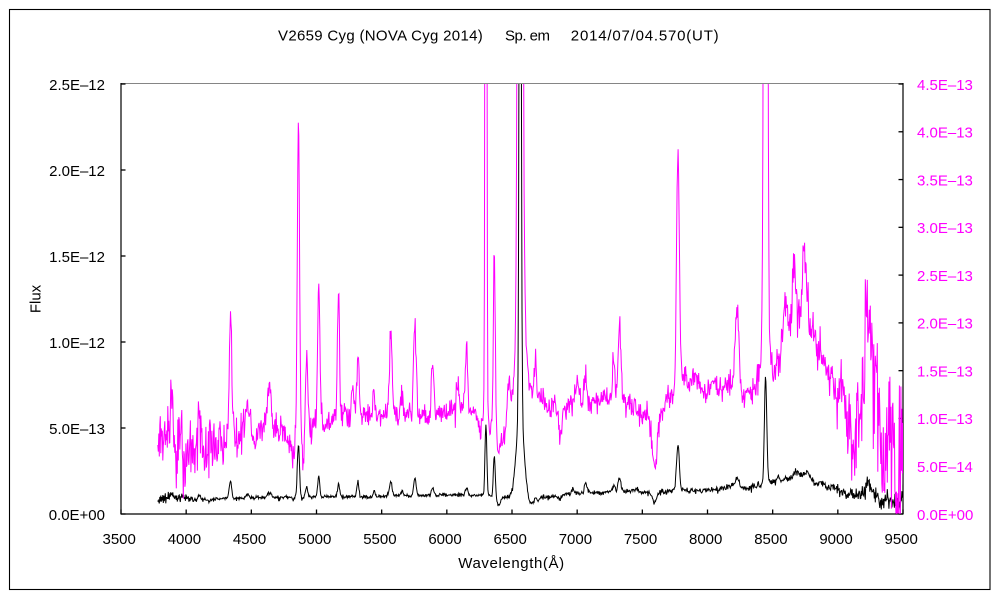 The height and width of the screenshot is (600, 1000). Describe the element at coordinates (249, 539) in the screenshot. I see `svg-text: 4500` at that location.